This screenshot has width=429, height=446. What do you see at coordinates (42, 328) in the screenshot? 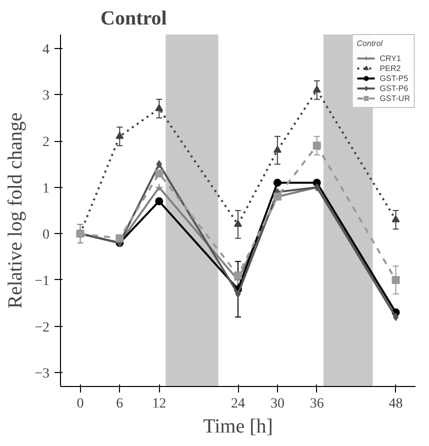
I see `y-tick-label: −2` at bounding box center [42, 328].